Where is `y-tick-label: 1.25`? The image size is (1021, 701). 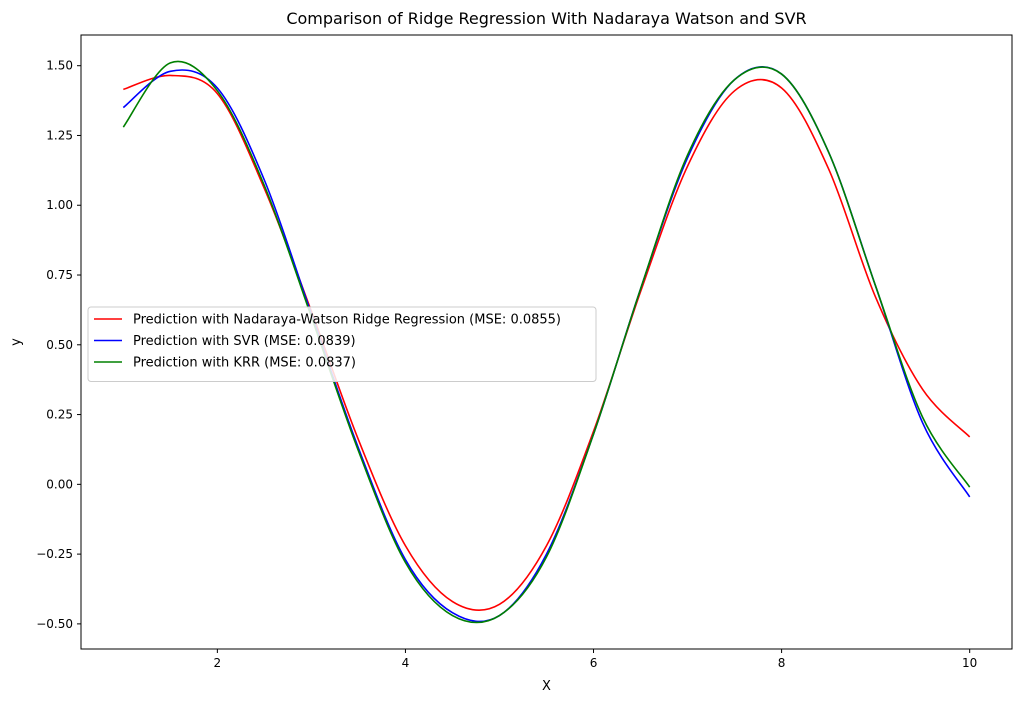
y-tick-label: 1.25 is located at coordinates (59, 135).